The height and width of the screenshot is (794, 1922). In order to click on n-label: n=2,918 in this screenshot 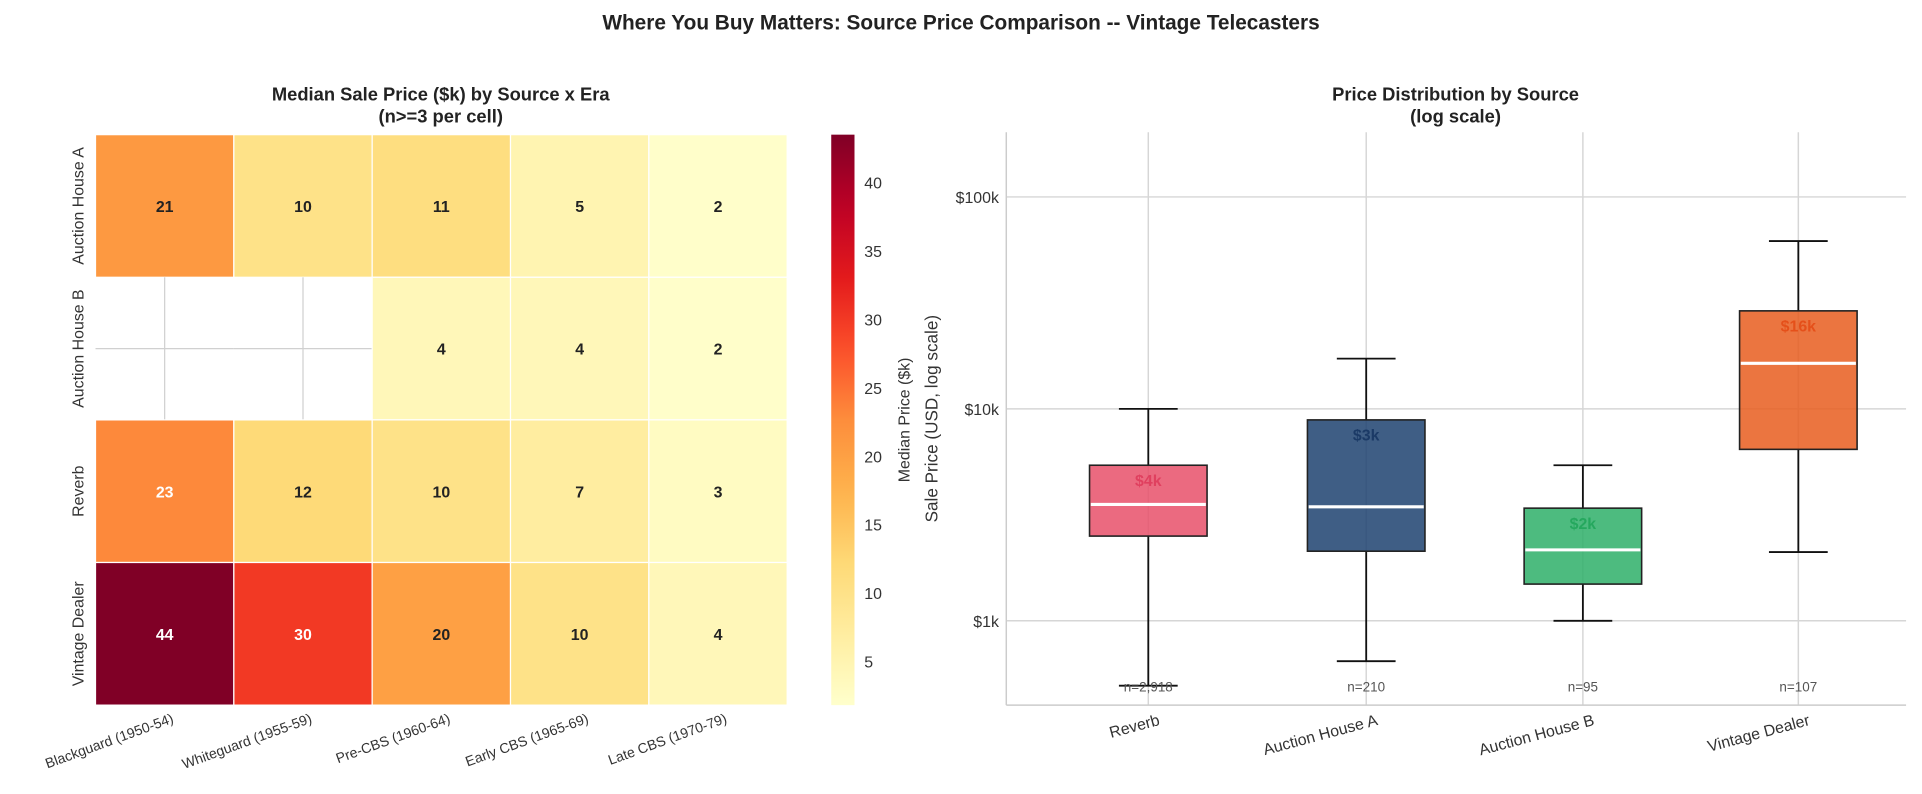, I will do `click(1148, 687)`.